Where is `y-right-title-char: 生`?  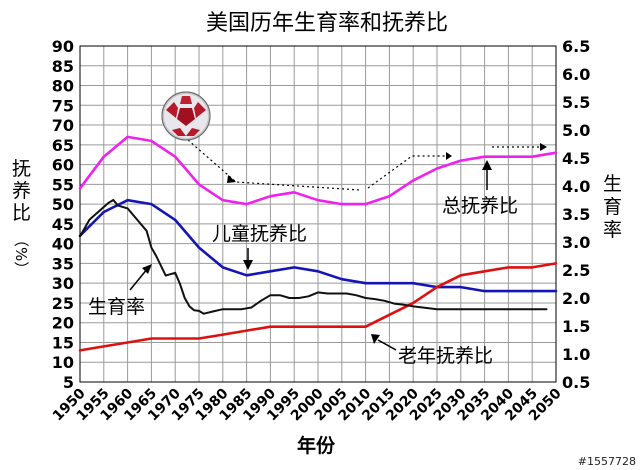
y-right-title-char: 生 is located at coordinates (612, 184).